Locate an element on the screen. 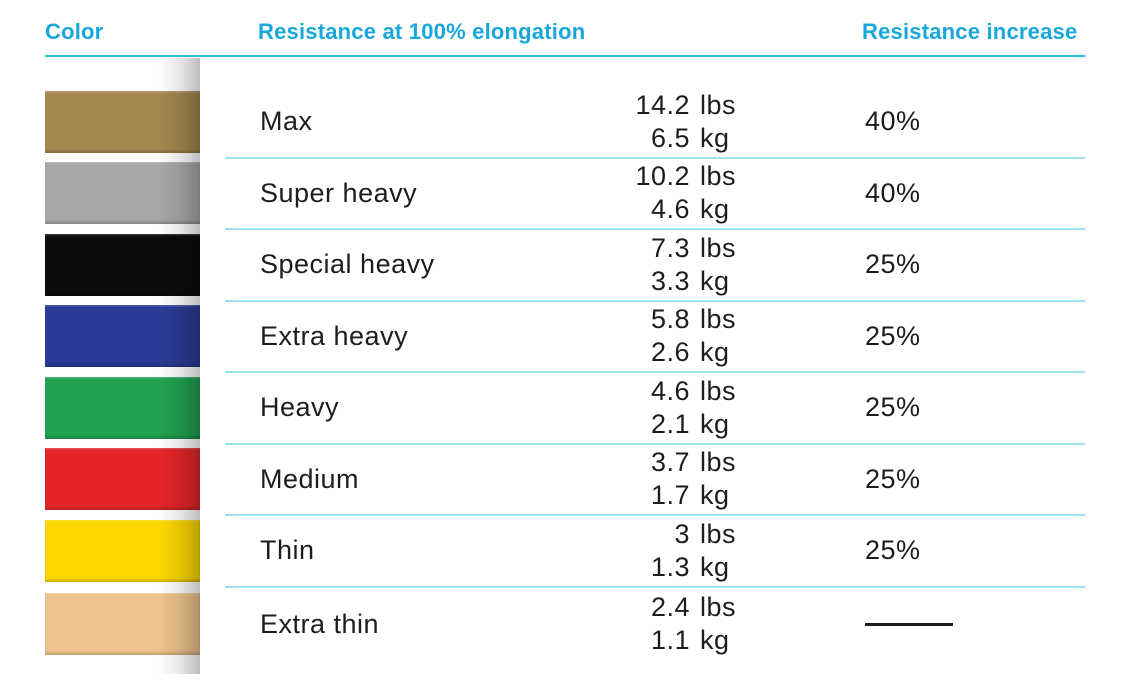 The image size is (1132, 700). table-row: Max 14.2 lbs 6.5 kg 40% is located at coordinates (565, 108).